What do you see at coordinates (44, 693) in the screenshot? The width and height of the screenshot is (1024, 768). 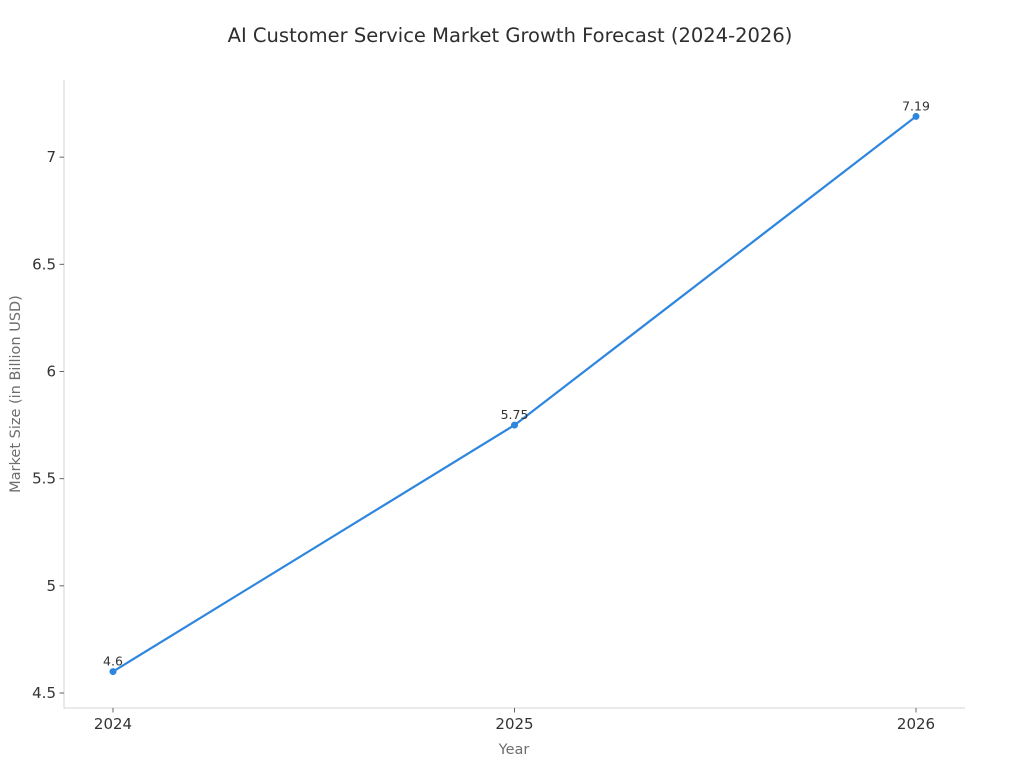 I see `y-tick-label: 4.5` at bounding box center [44, 693].